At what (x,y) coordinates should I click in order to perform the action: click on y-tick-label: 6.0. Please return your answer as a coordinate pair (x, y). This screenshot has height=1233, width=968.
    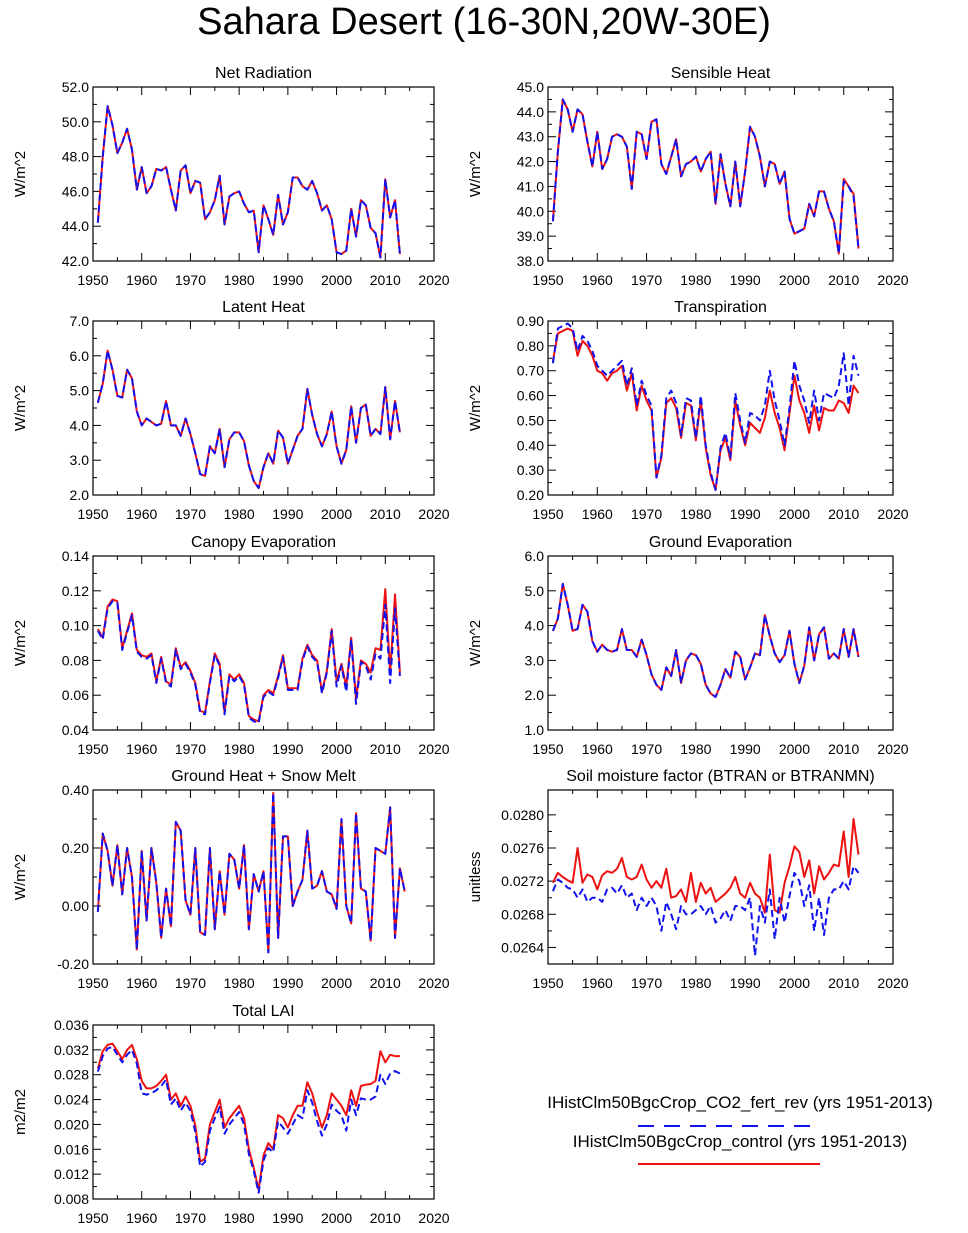
    Looking at the image, I should click on (80, 356).